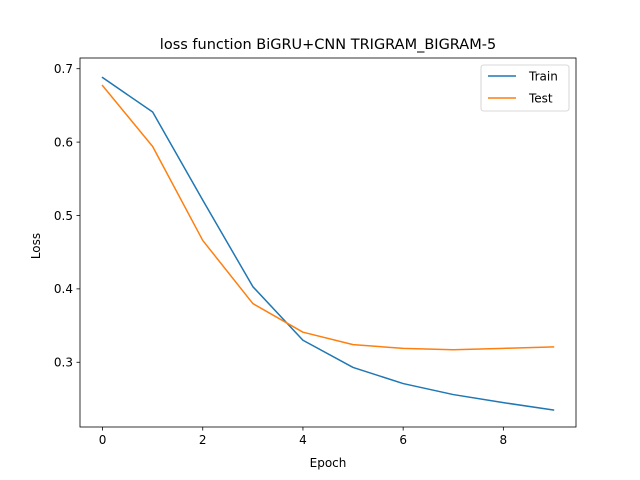 Image resolution: width=640 pixels, height=480 pixels. What do you see at coordinates (328, 463) in the screenshot?
I see `x-axis-label: Epoch` at bounding box center [328, 463].